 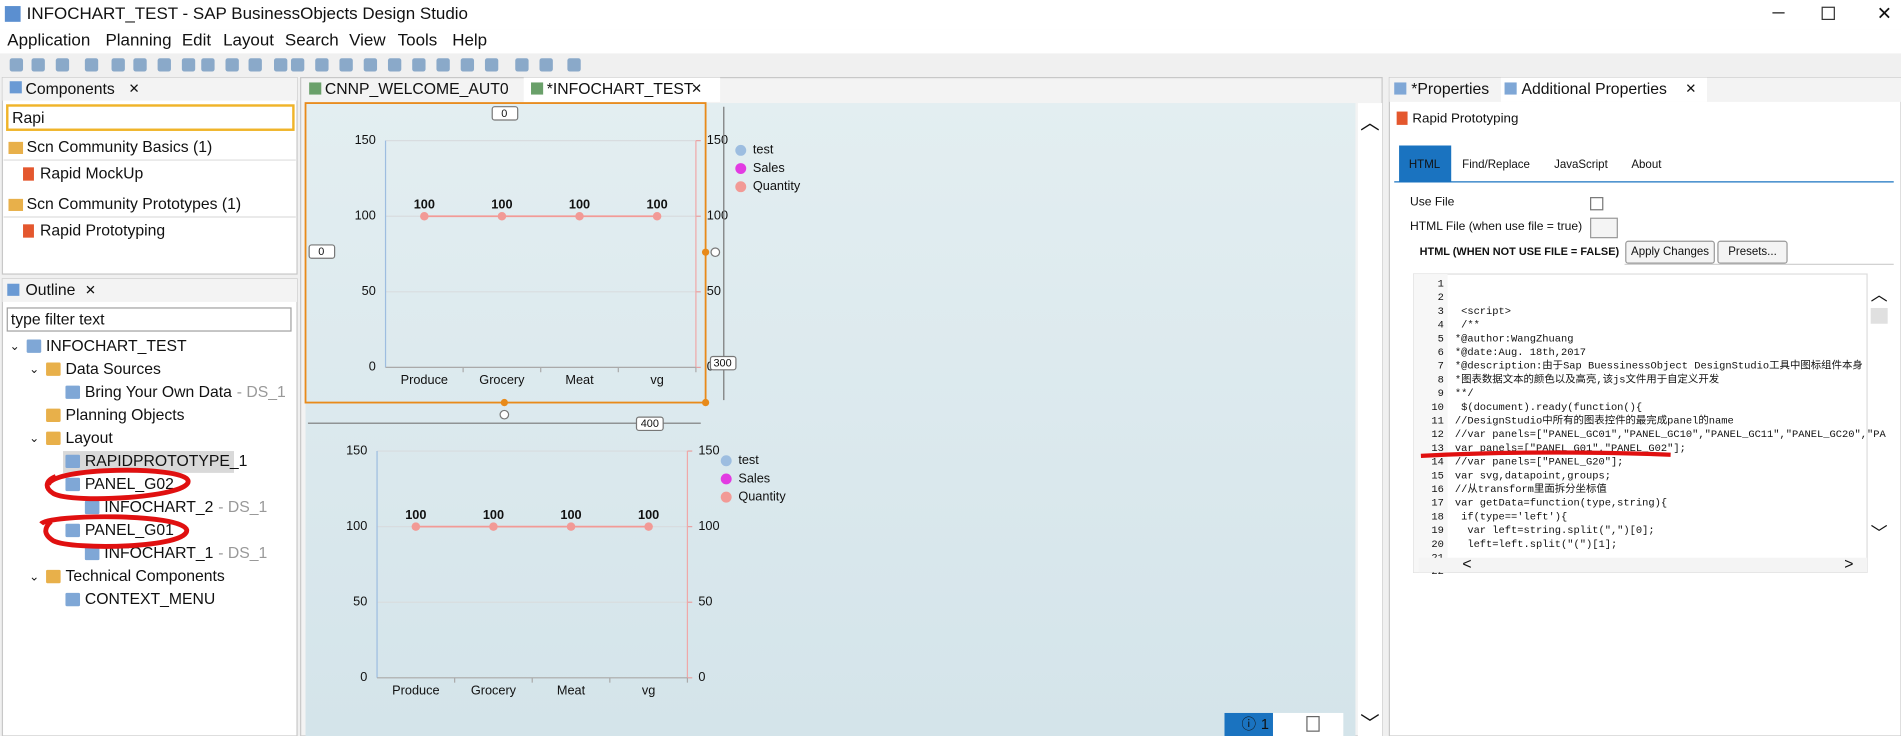 I want to click on maximize, so click(x=1828, y=13).